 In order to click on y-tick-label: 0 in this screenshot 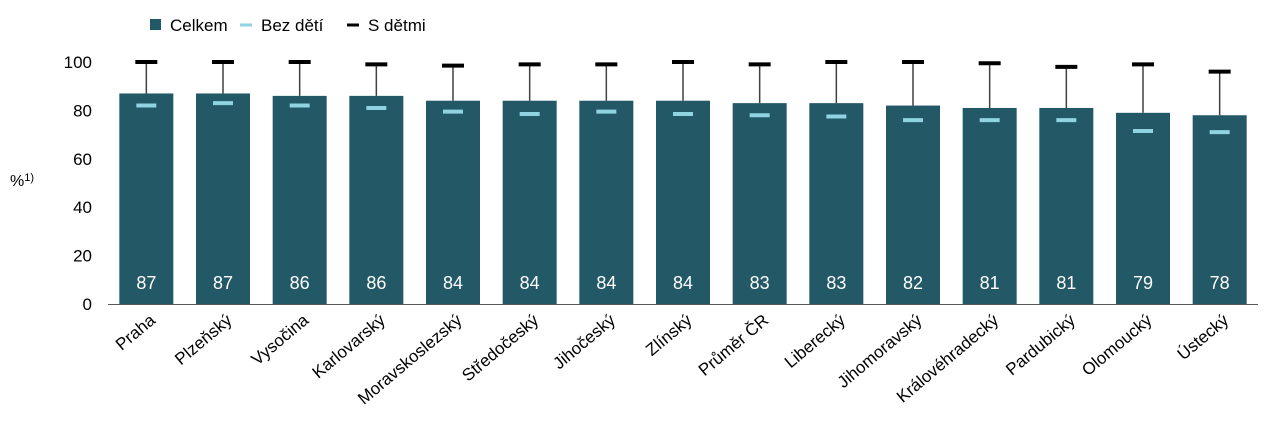, I will do `click(87, 304)`.